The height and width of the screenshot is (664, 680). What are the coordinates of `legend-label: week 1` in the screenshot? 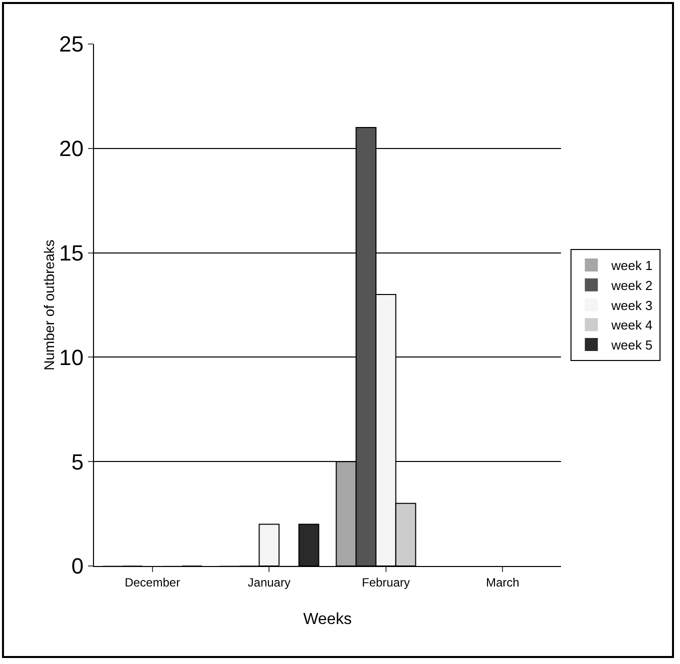 It's located at (631, 266).